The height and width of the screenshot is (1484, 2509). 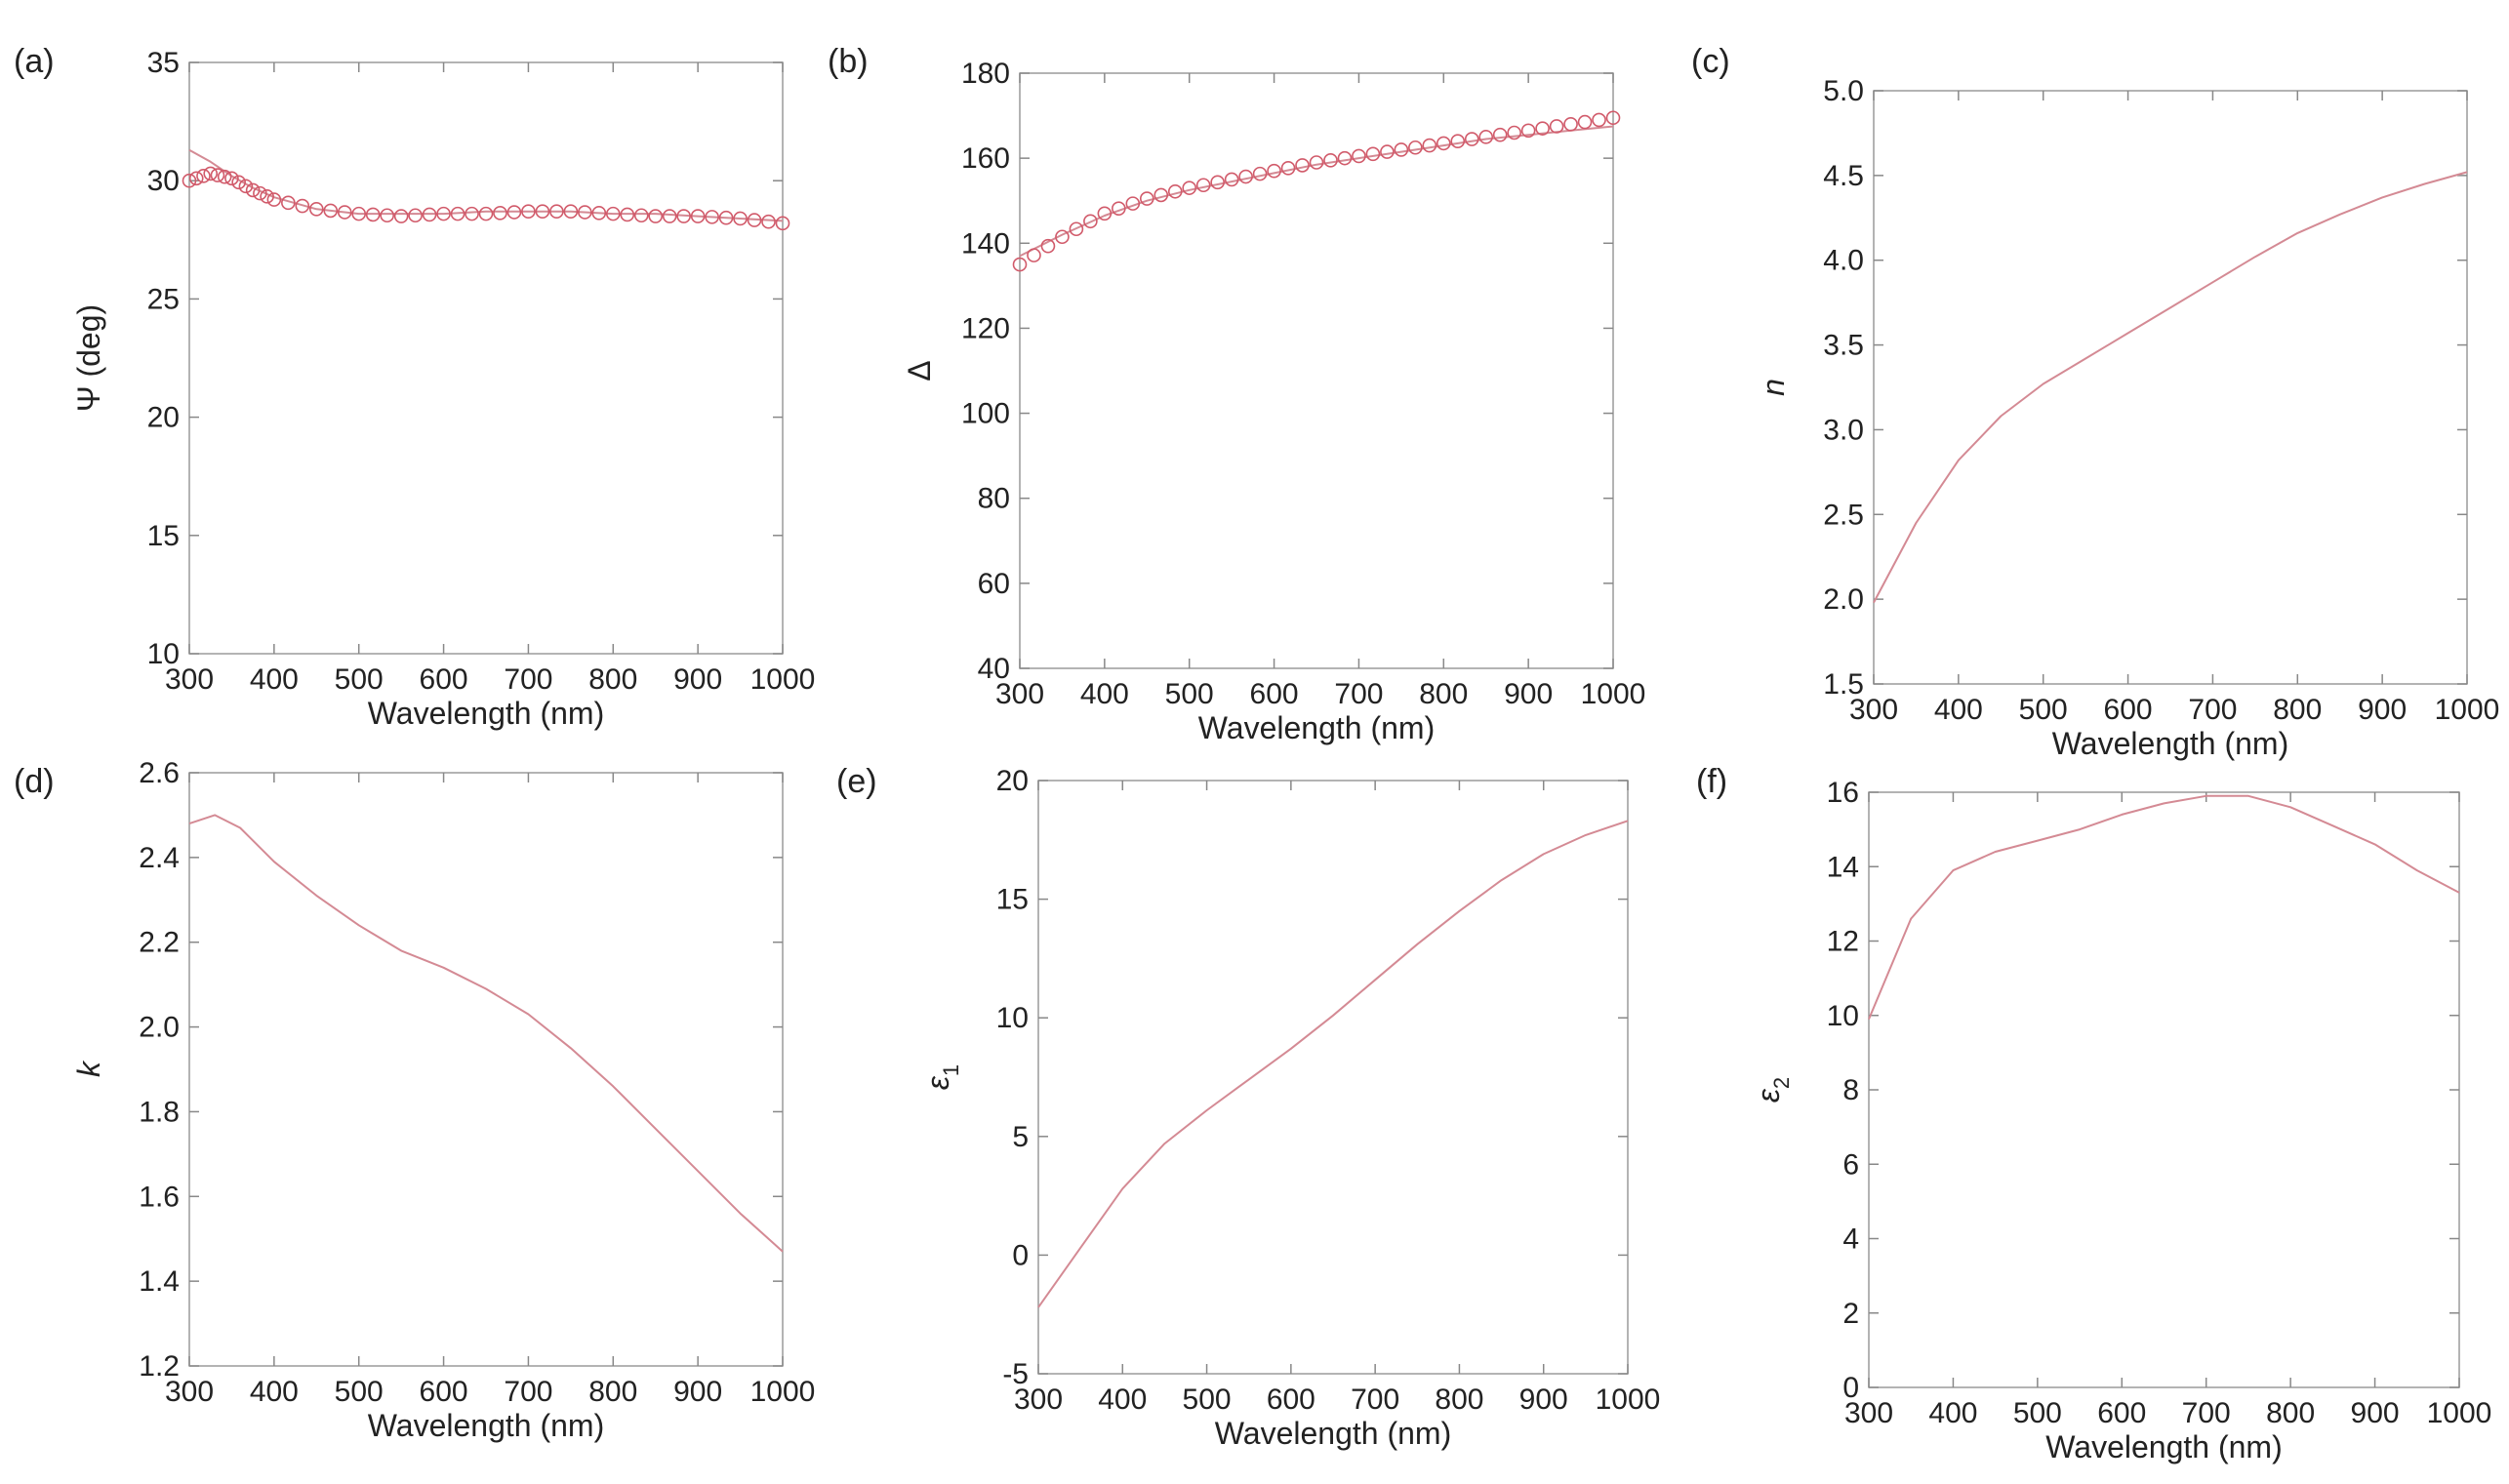 I want to click on y-tick-label: 120, so click(x=985, y=328).